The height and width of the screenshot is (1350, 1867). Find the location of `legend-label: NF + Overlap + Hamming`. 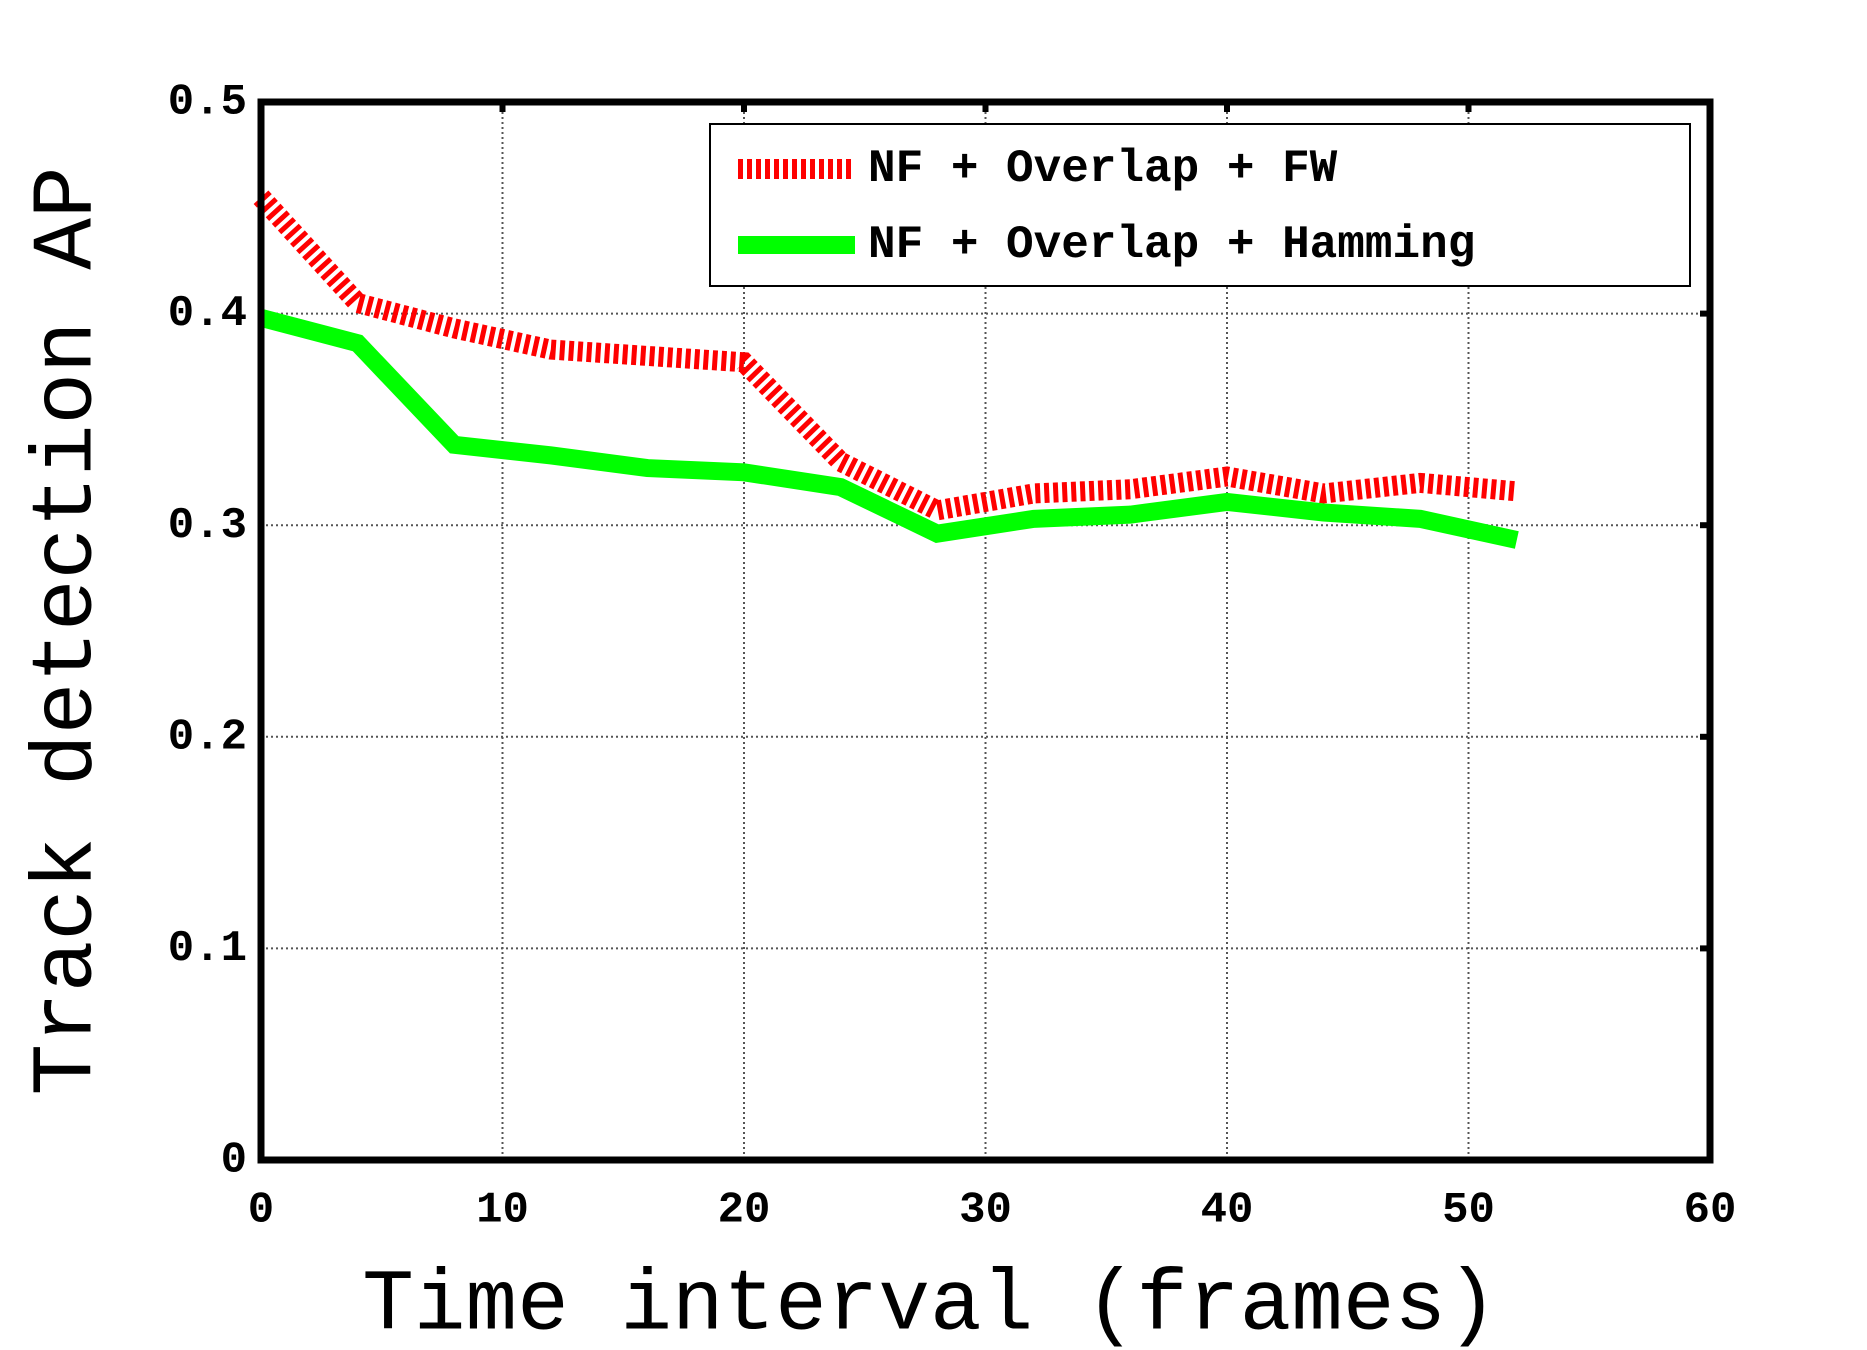

legend-label: NF + Overlap + Hamming is located at coordinates (1171, 245).